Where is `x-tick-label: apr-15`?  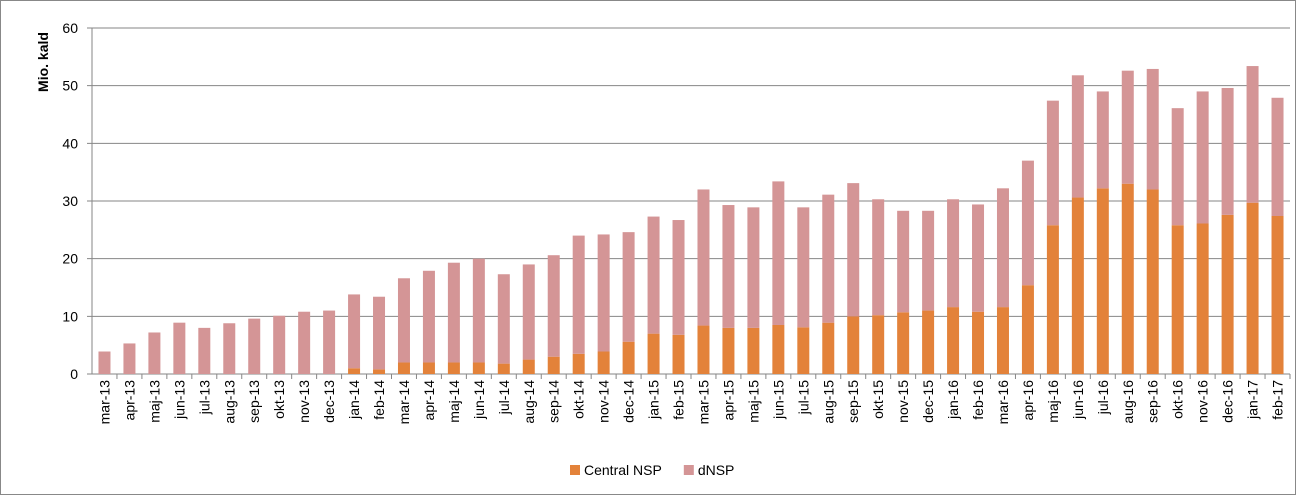 x-tick-label: apr-15 is located at coordinates (728, 400).